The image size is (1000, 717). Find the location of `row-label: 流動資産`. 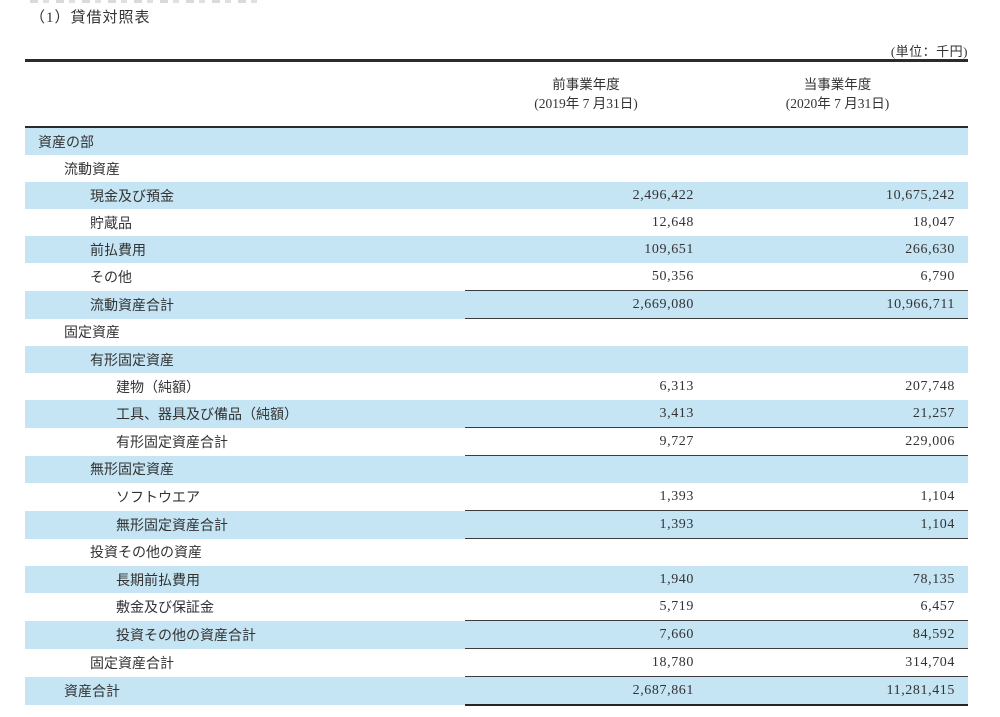

row-label: 流動資産 is located at coordinates (92, 170).